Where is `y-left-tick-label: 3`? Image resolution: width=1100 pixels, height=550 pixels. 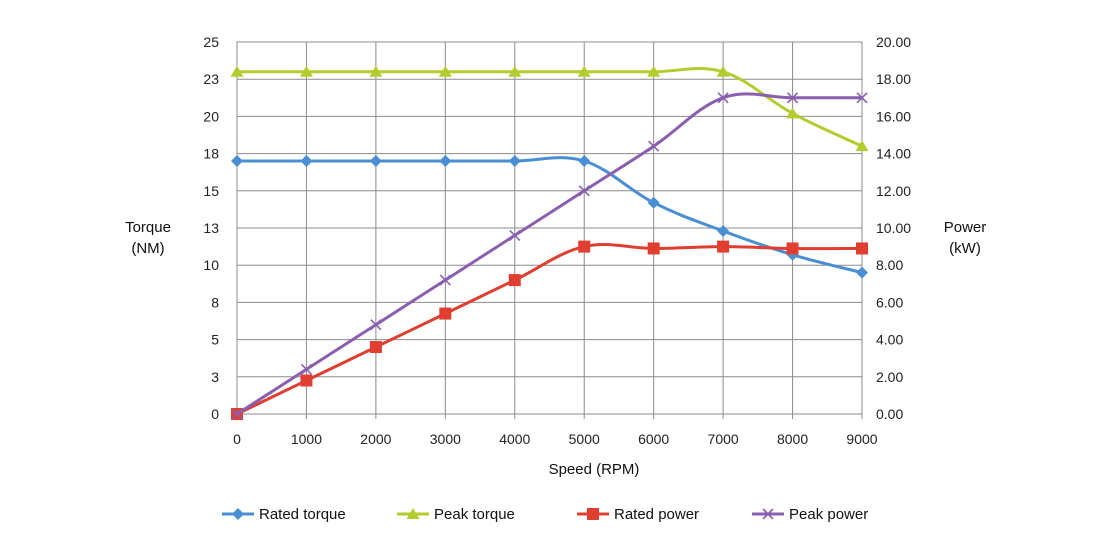
y-left-tick-label: 3 is located at coordinates (215, 377).